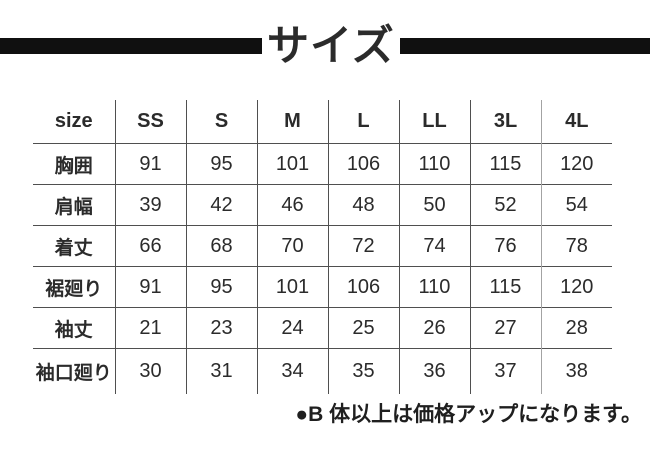 The image size is (650, 458). What do you see at coordinates (74, 205) in the screenshot?
I see `row-label: 肩幅` at bounding box center [74, 205].